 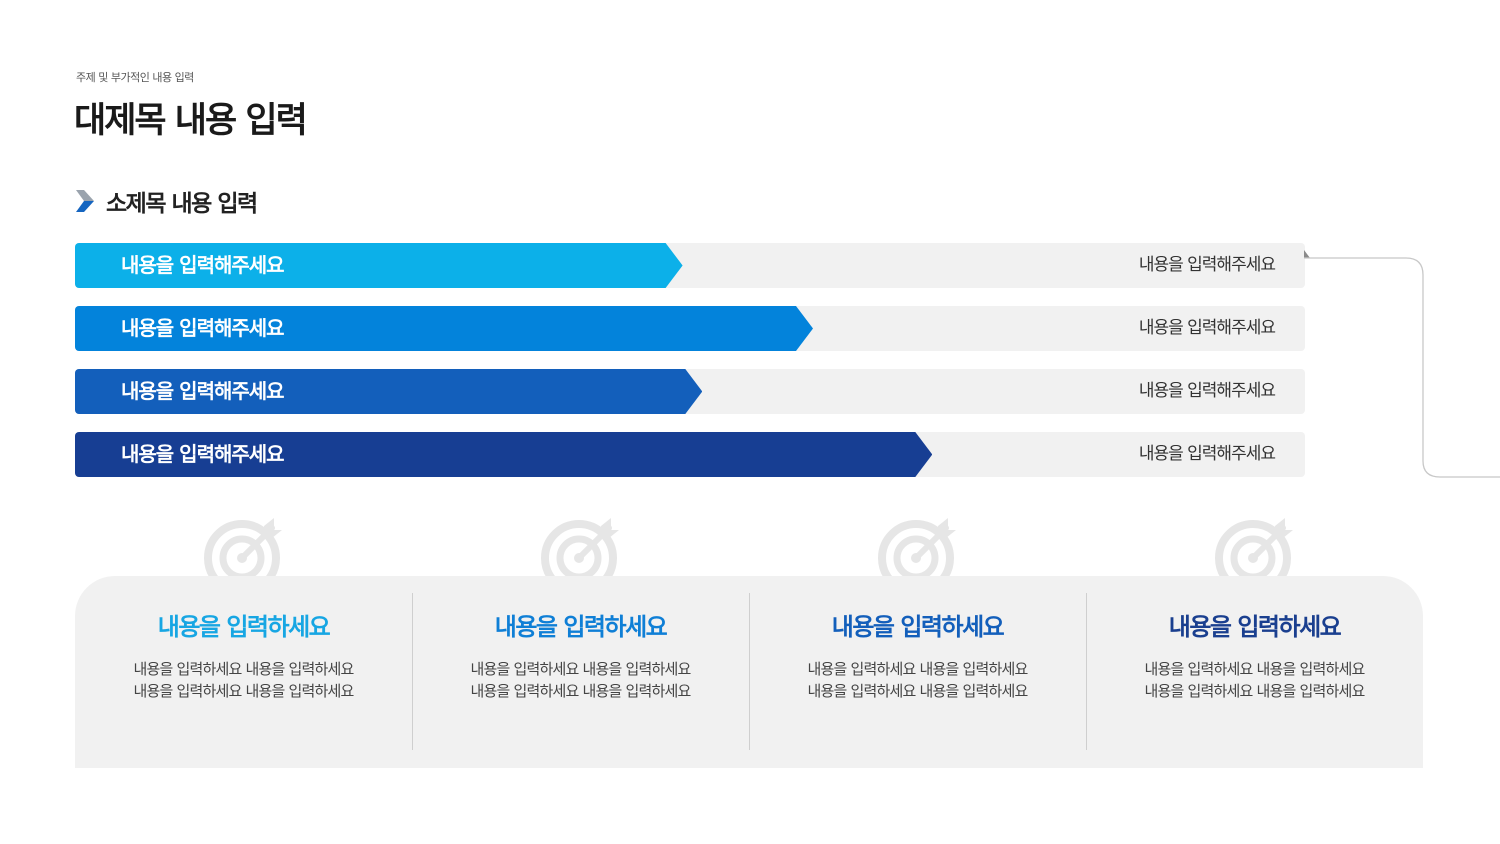 I want to click on chevron-right-icon, so click(x=85, y=201).